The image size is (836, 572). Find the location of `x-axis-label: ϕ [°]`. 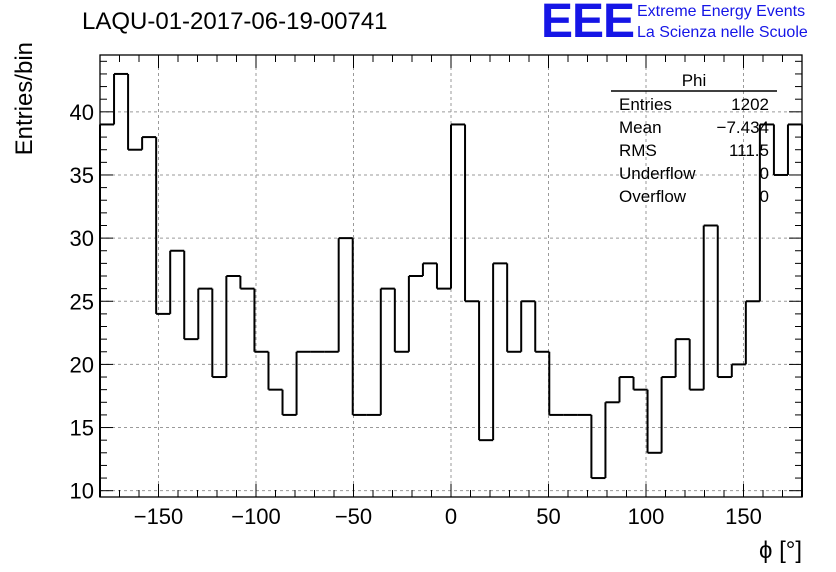

x-axis-label: ϕ [°] is located at coordinates (780, 550).